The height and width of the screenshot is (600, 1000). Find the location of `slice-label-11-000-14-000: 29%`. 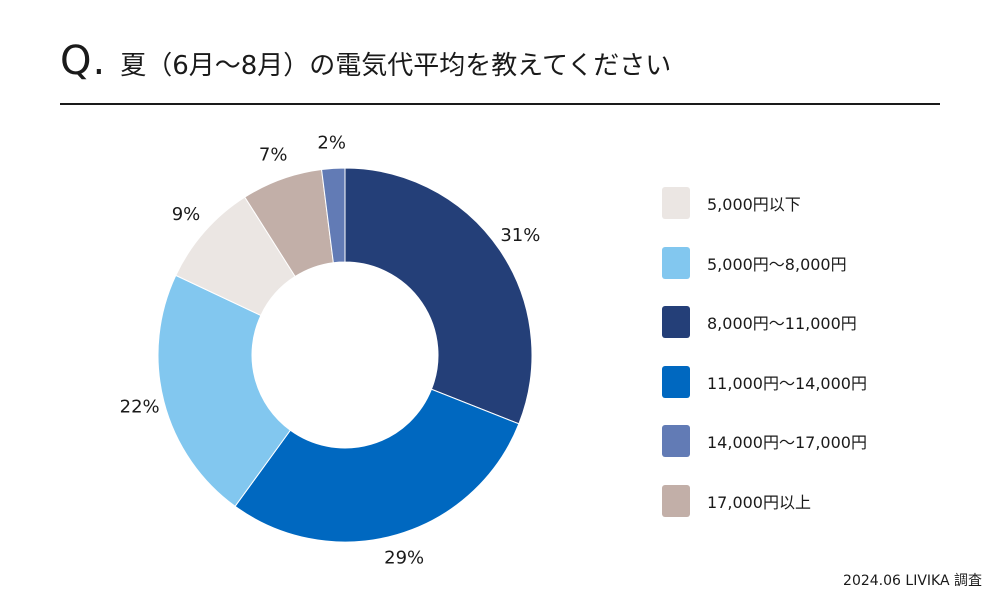

slice-label-11-000-14-000: 29% is located at coordinates (404, 558).